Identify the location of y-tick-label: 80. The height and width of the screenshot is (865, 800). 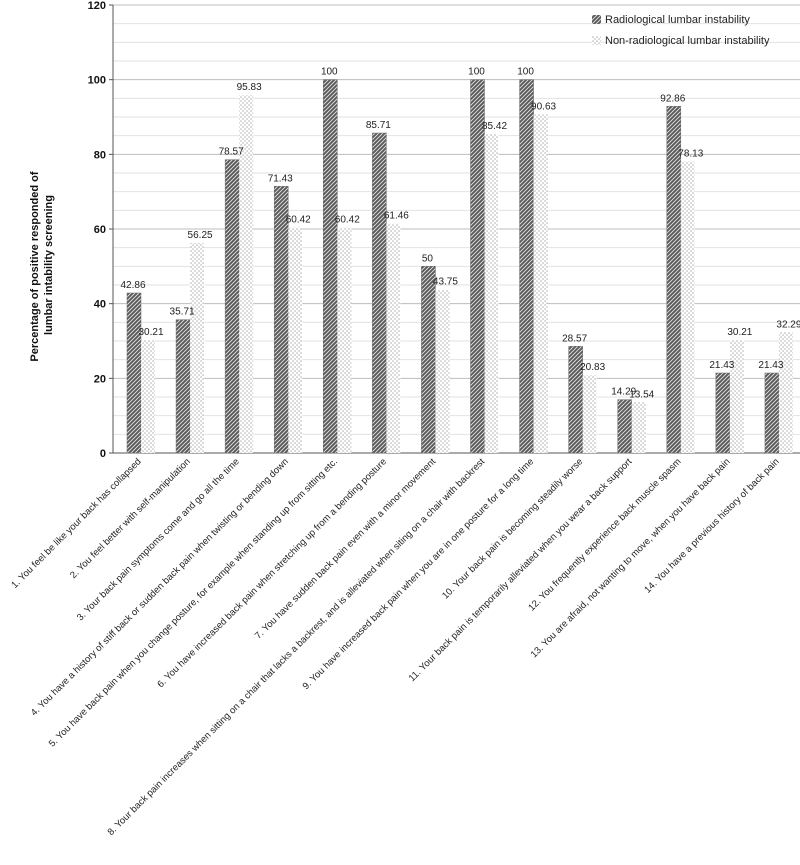
(100, 155).